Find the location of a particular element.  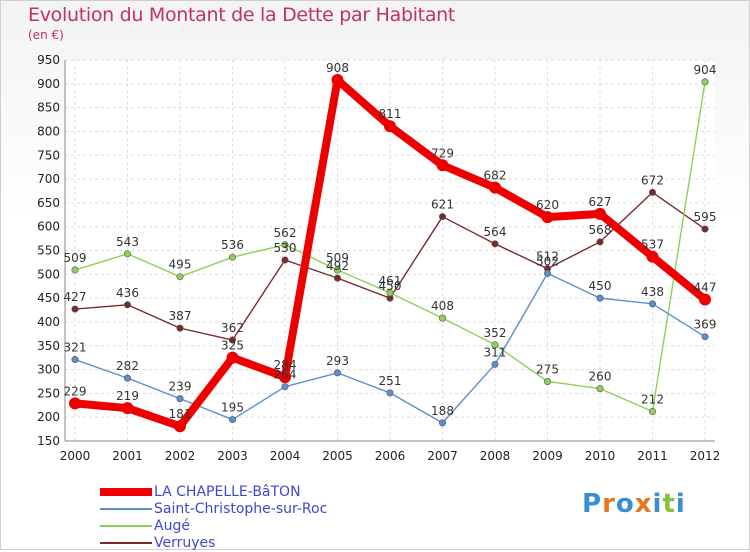

data-label: 530 is located at coordinates (285, 248).